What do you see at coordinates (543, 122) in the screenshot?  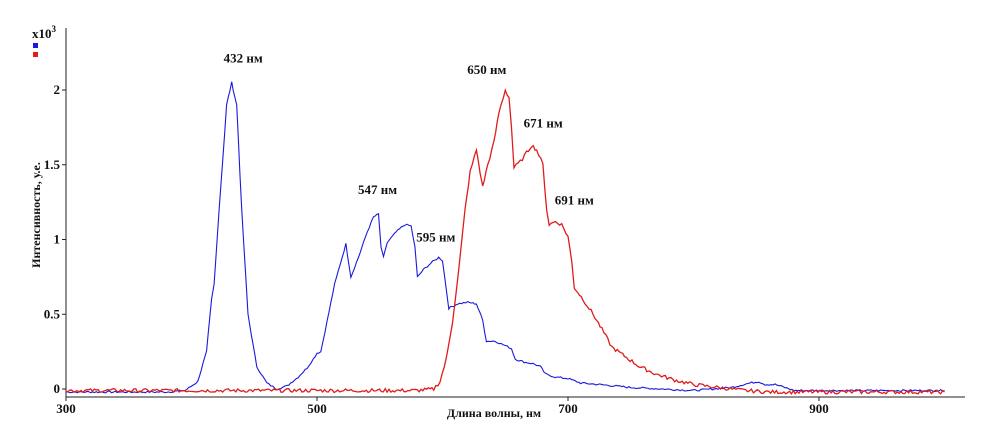 I see `peak-annotation: 671 нм` at bounding box center [543, 122].